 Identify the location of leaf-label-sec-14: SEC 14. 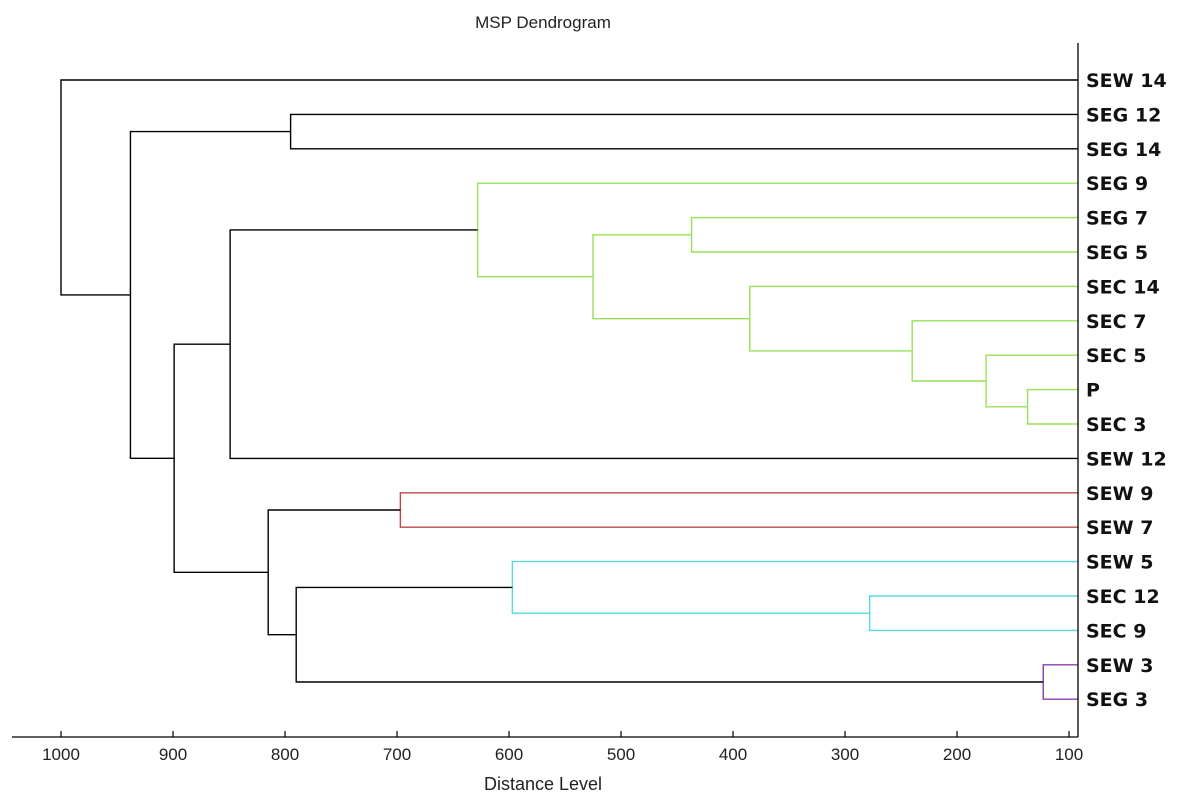
(1123, 287).